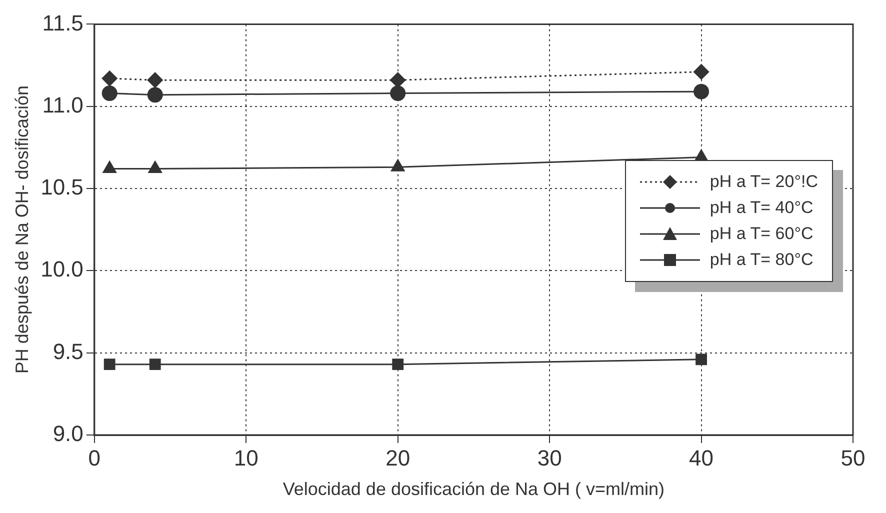 The image size is (886, 513). I want to click on x-axis-title: Velocidad de dosificación de Na OH ( v=ml/min), so click(473, 489).